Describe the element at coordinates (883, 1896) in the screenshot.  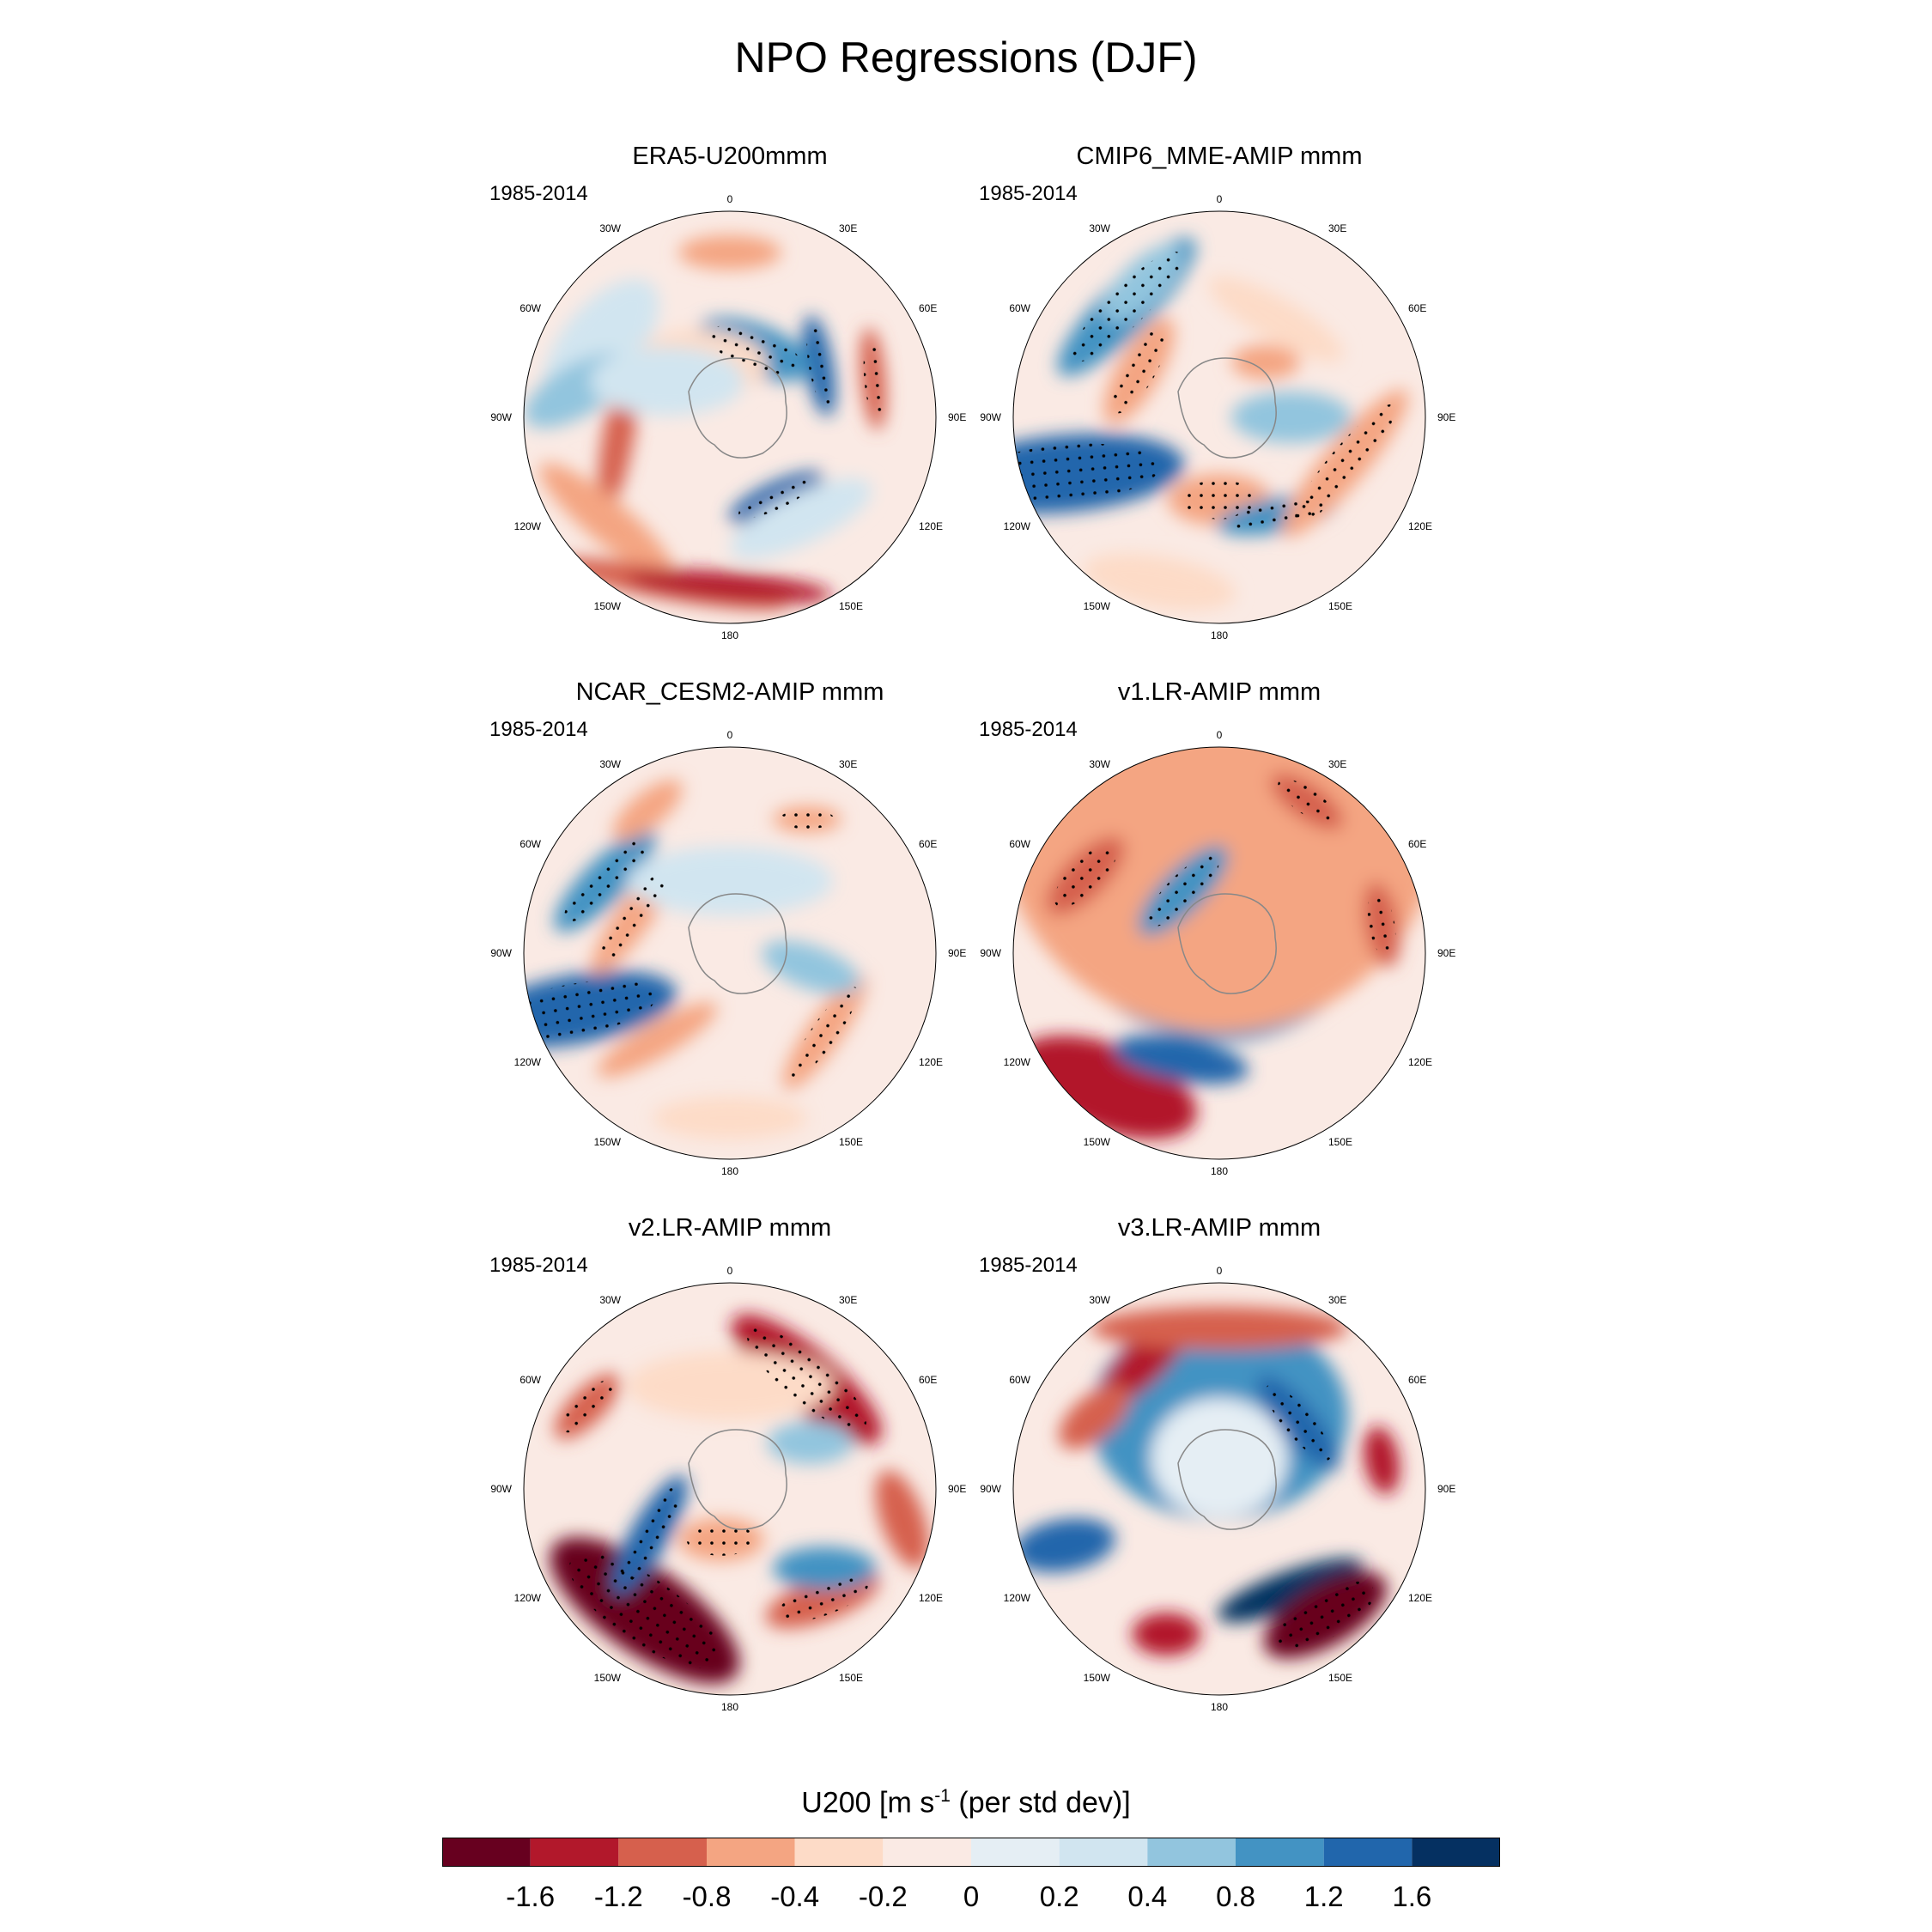
I see `colorbar-tick-label: -0.2` at that location.